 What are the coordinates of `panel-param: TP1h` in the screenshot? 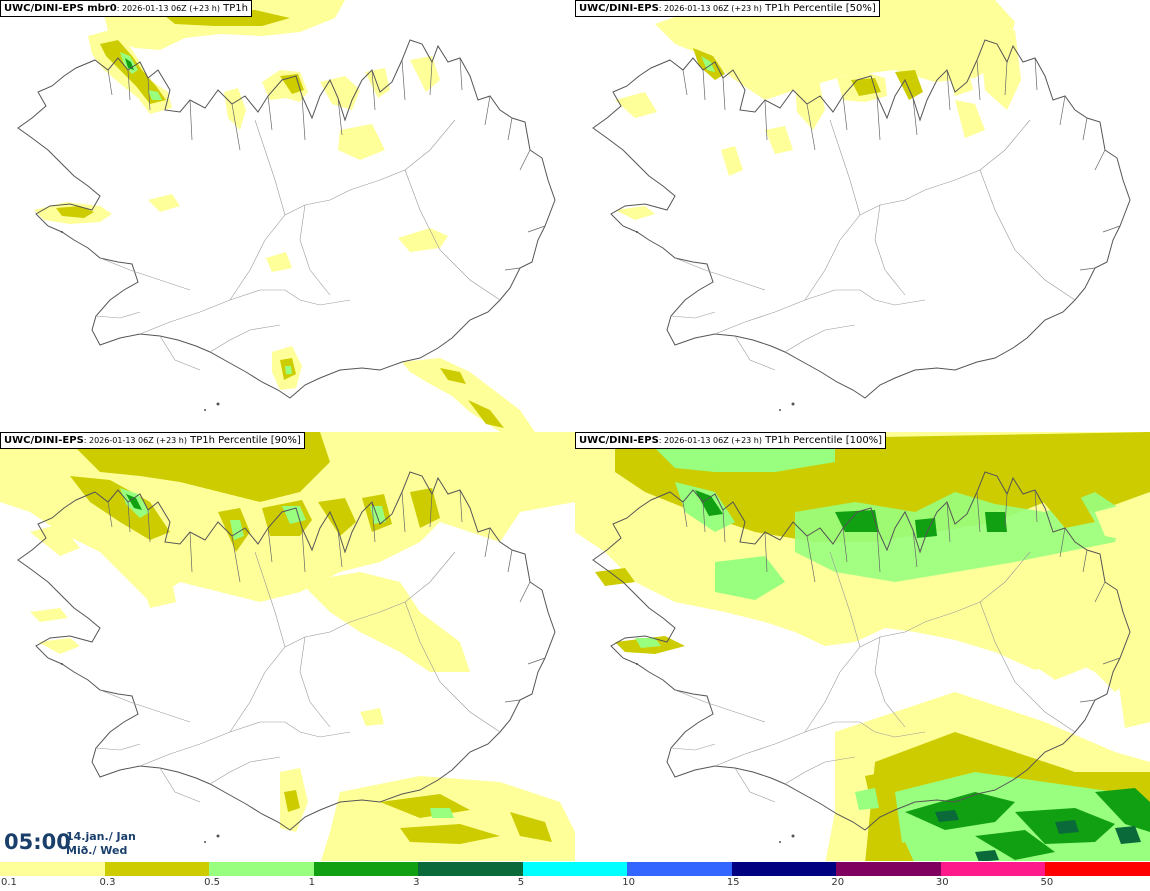 It's located at (233, 8).